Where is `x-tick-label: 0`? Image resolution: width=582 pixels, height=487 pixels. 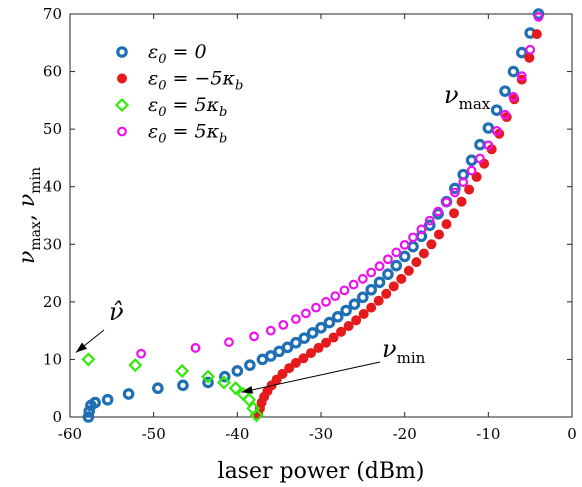
x-tick-label: 0 is located at coordinates (572, 434).